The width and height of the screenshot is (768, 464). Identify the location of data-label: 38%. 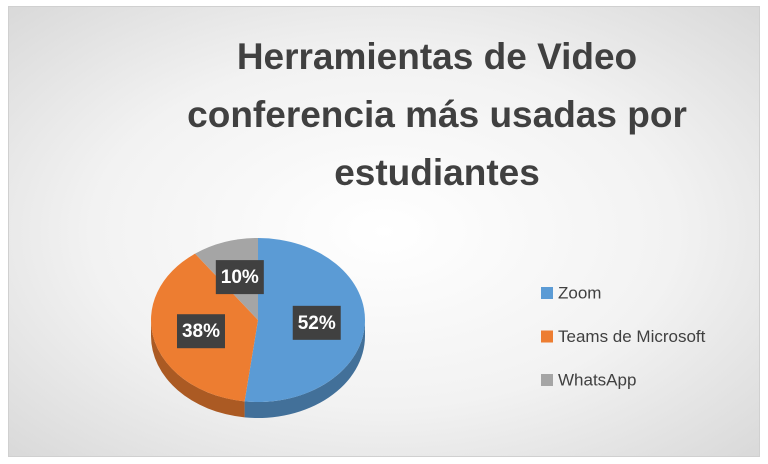
(201, 331).